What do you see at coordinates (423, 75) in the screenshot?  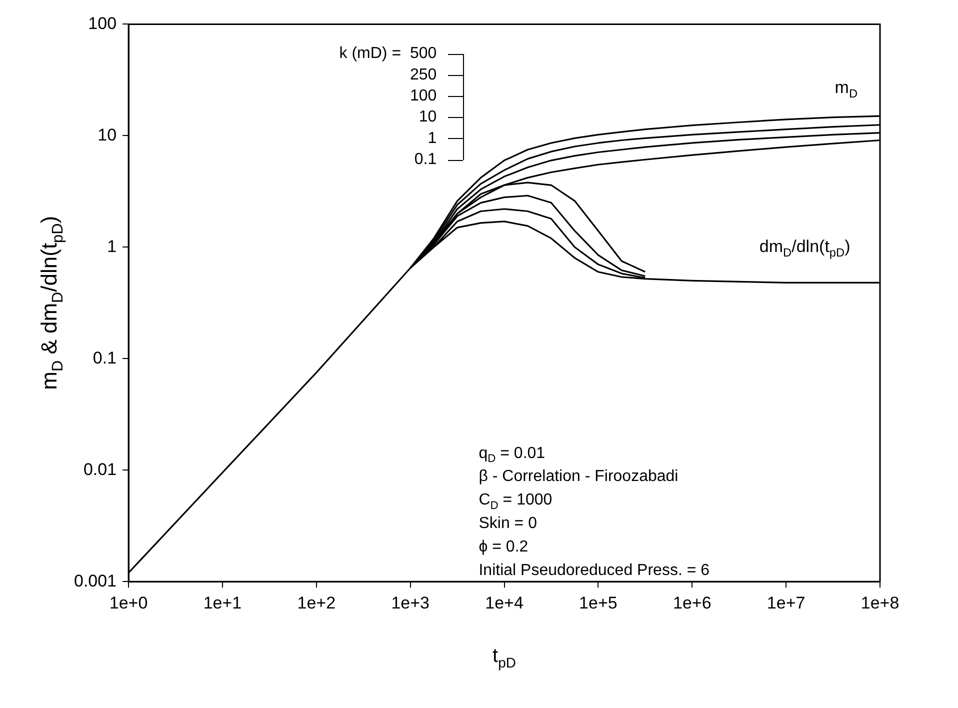 I see `annotation: 250` at bounding box center [423, 75].